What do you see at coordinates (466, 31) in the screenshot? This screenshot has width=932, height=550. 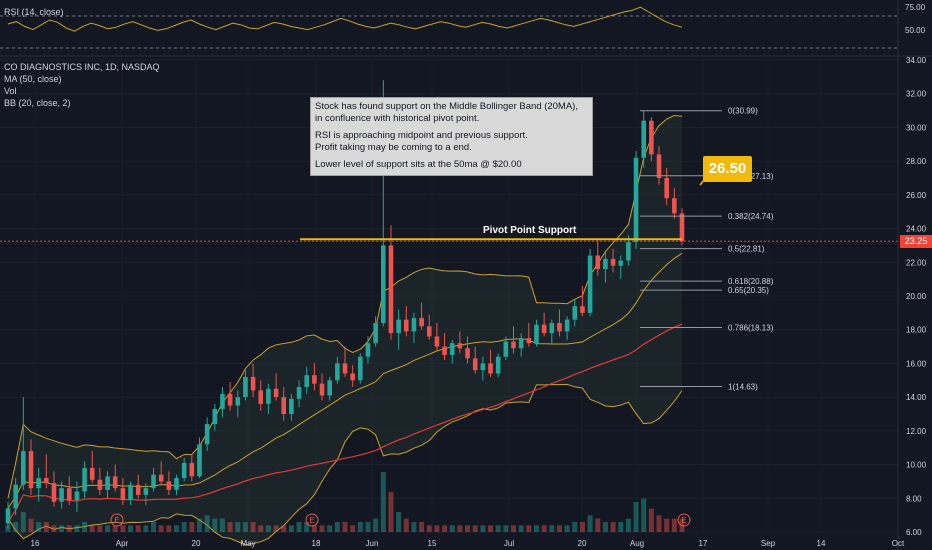 I see `rsi-pane` at bounding box center [466, 31].